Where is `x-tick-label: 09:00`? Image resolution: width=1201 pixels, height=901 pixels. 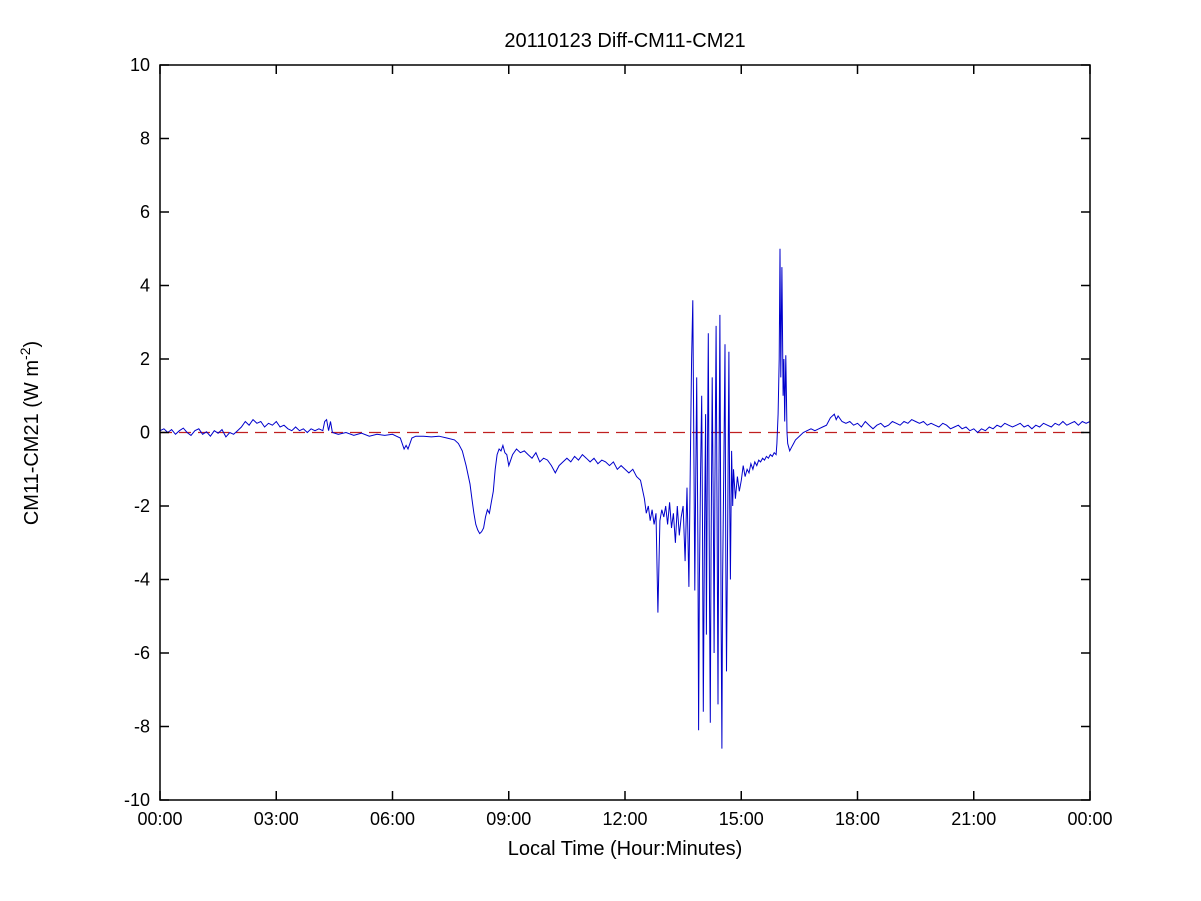 x-tick-label: 09:00 is located at coordinates (508, 819).